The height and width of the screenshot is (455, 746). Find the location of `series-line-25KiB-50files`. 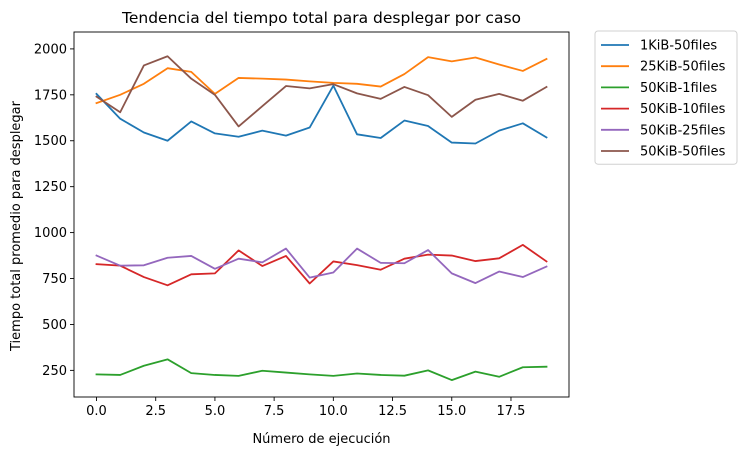

series-line-25KiB-50files is located at coordinates (321, 80).